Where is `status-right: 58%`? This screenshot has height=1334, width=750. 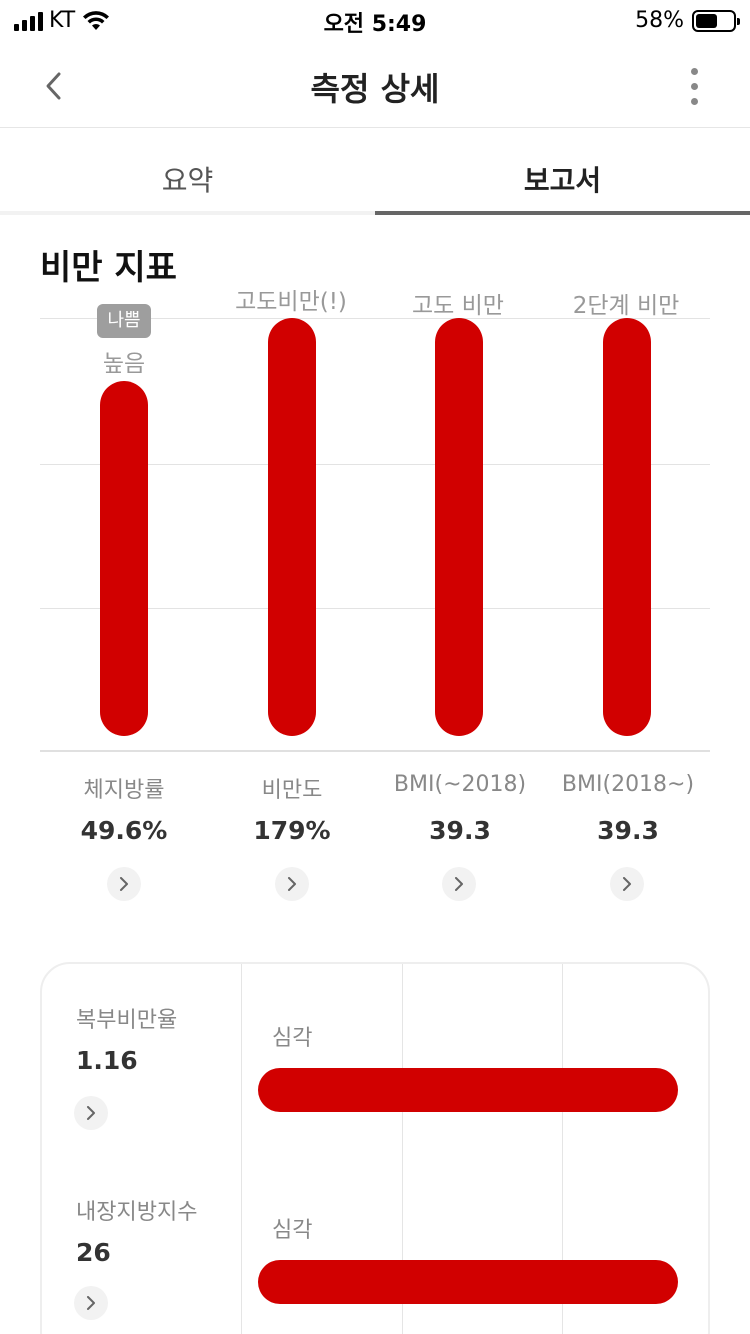
status-right: 58% is located at coordinates (687, 20).